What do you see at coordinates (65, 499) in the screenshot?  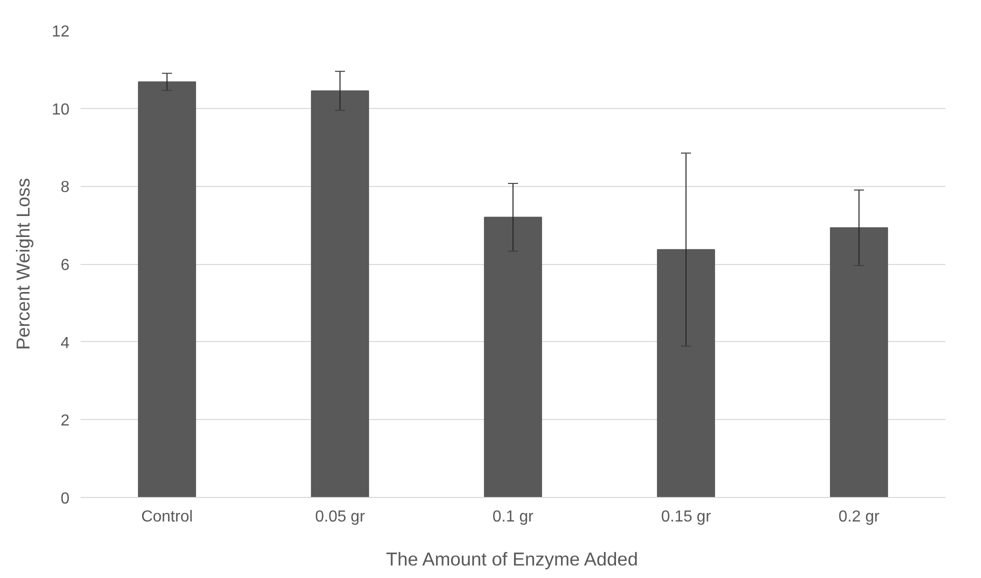 I see `y-tick-label: 0` at bounding box center [65, 499].